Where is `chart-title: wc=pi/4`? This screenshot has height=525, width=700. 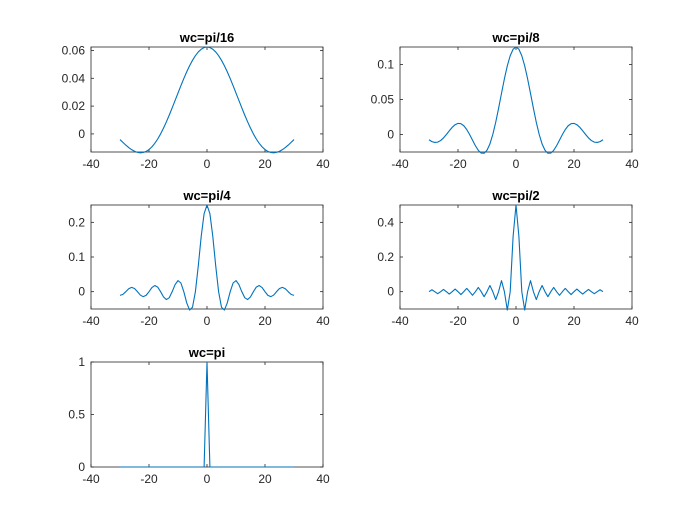
chart-title: wc=pi/4 is located at coordinates (206, 195).